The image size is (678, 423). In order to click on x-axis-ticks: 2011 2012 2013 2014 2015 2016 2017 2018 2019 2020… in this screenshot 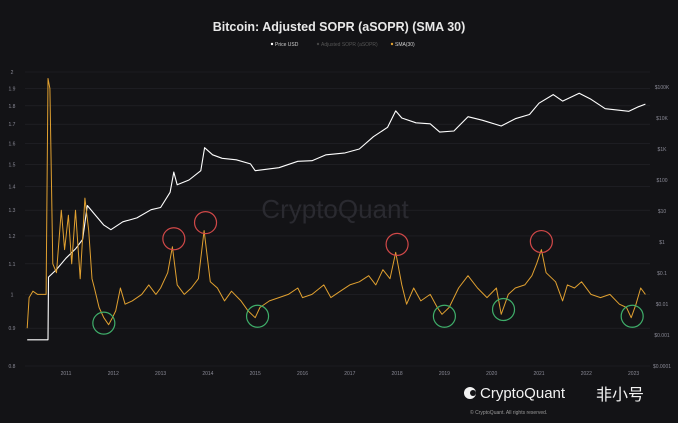, I will do `click(350, 374)`.